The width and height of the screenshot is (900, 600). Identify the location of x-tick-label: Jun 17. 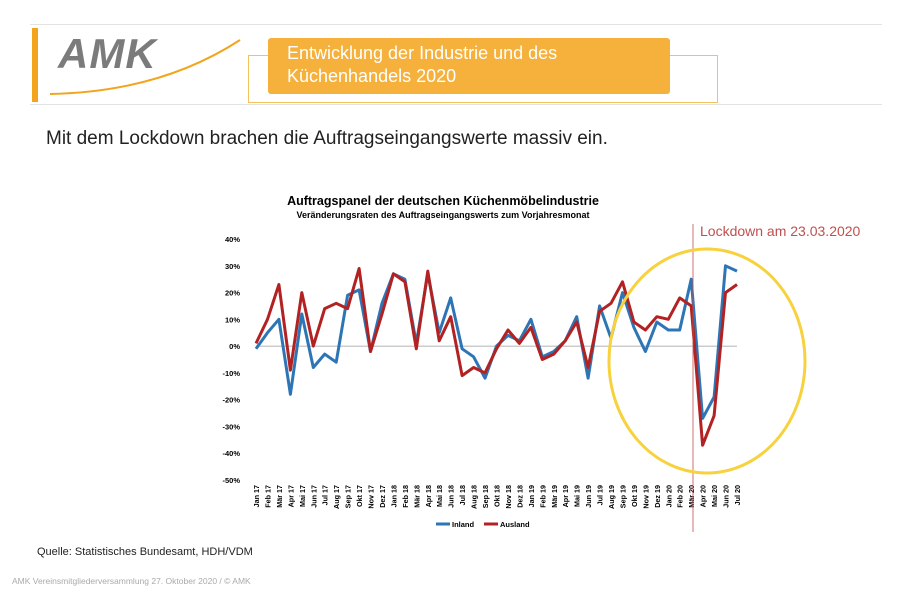
(313, 496).